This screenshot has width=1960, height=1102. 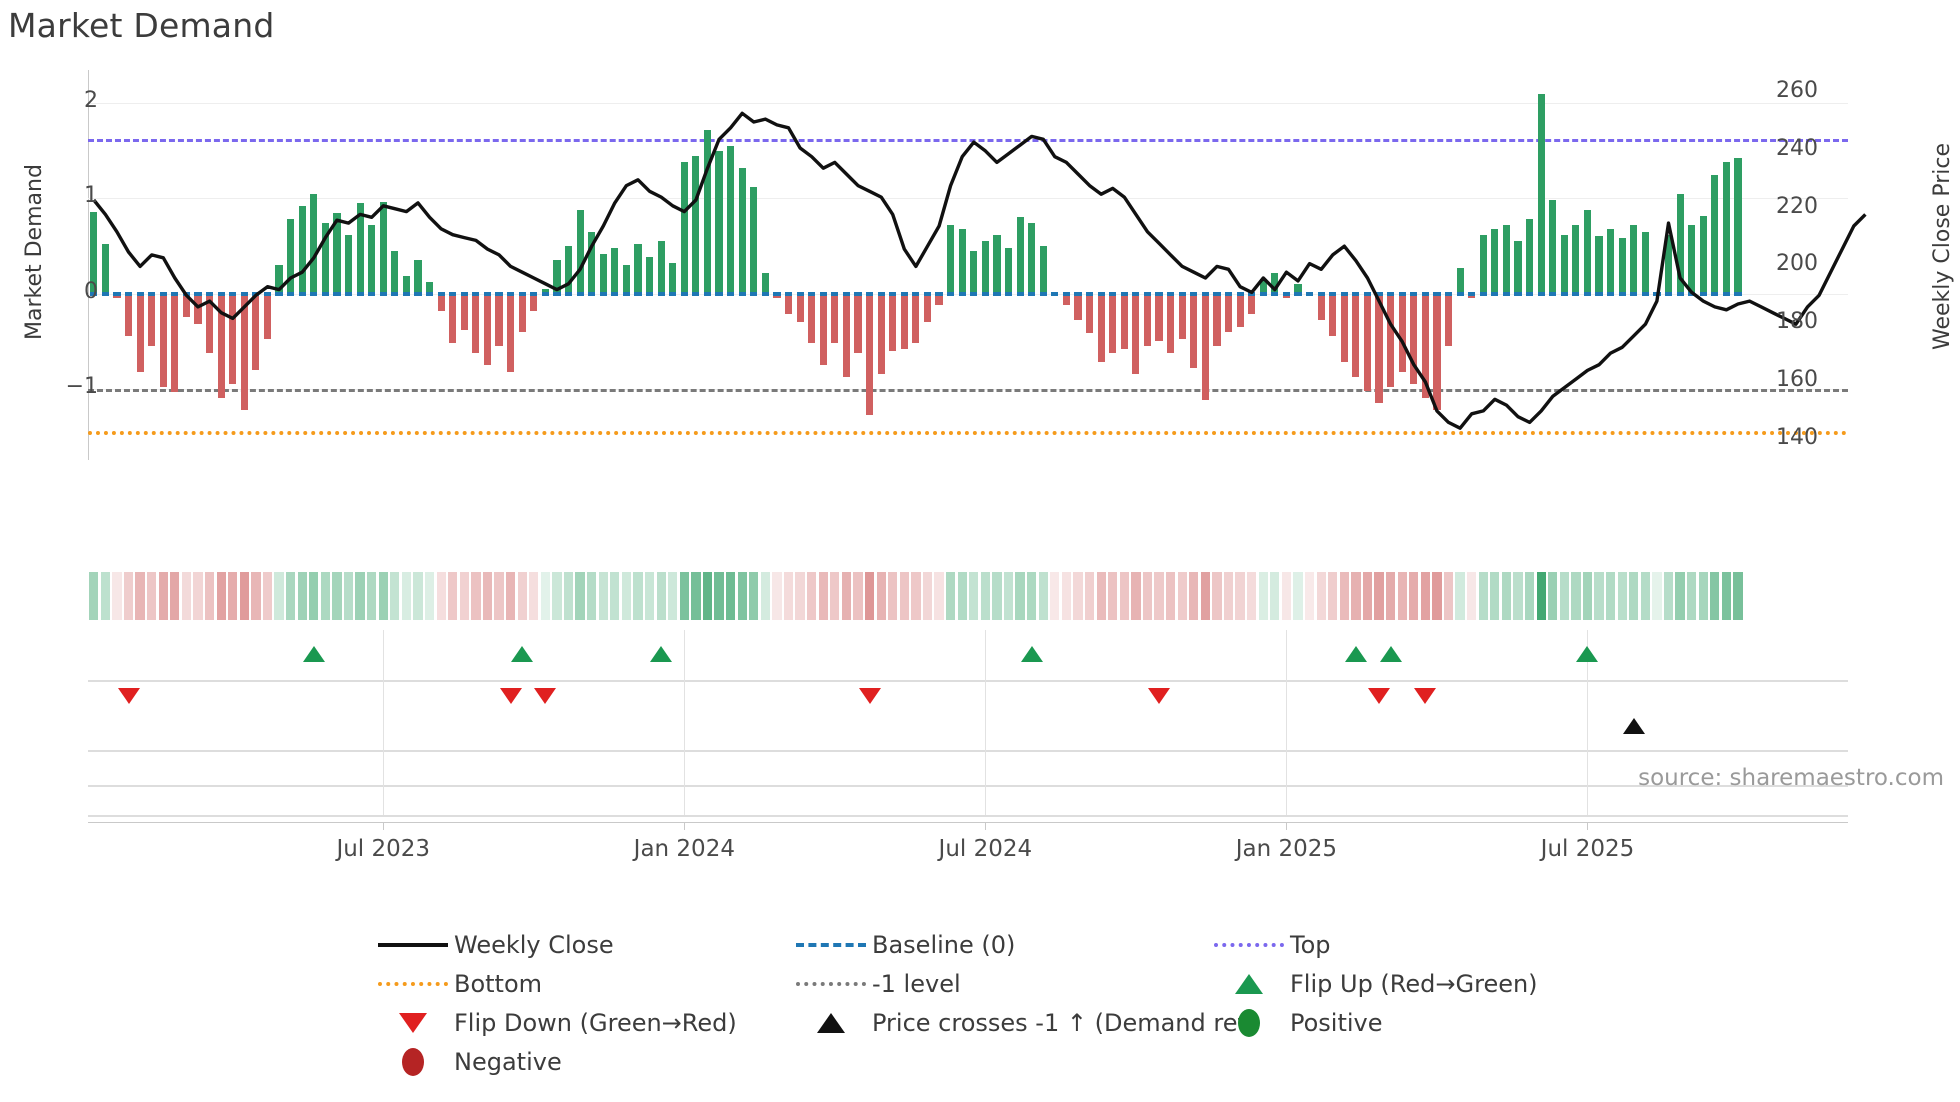 I want to click on legend-item-top: Top, so click(x=1410, y=944).